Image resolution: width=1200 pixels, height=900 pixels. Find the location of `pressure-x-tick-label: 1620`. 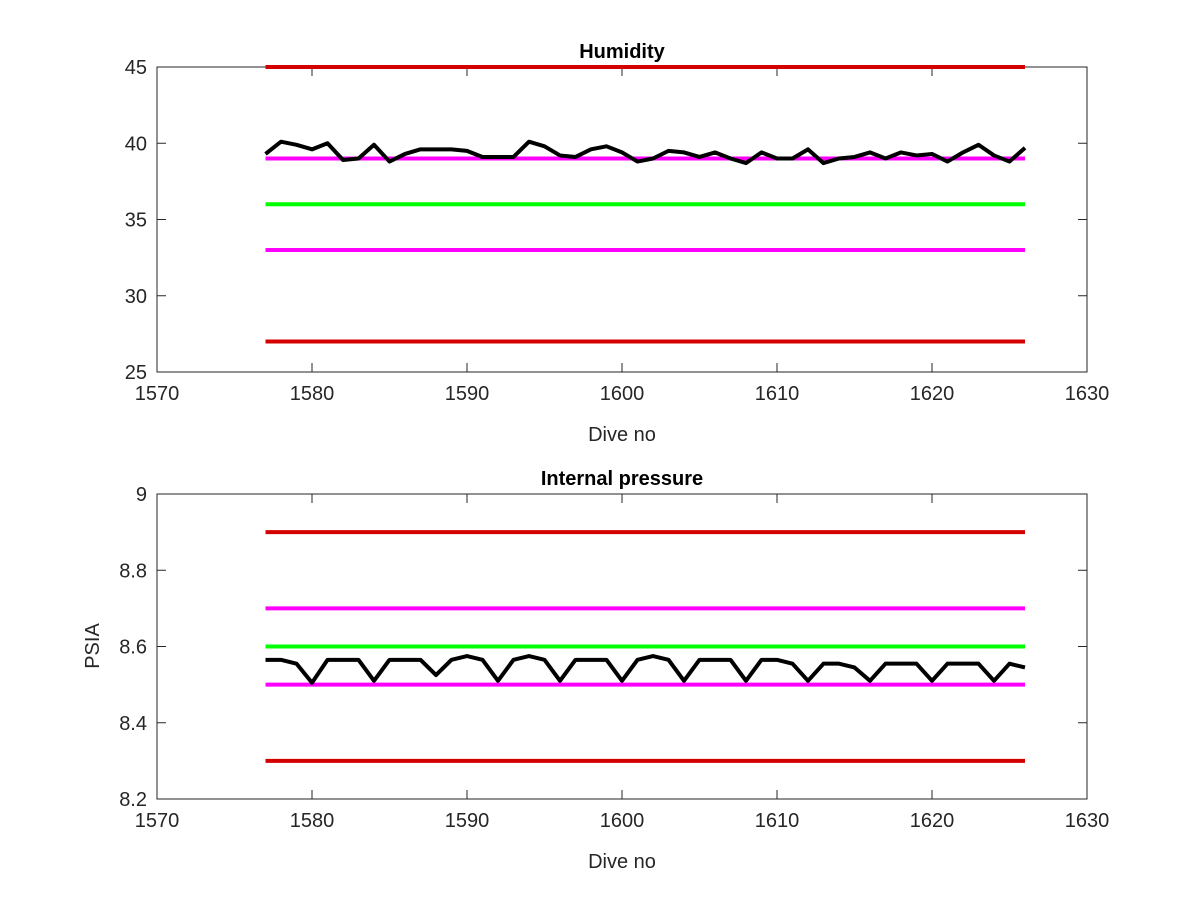

pressure-x-tick-label: 1620 is located at coordinates (932, 821).